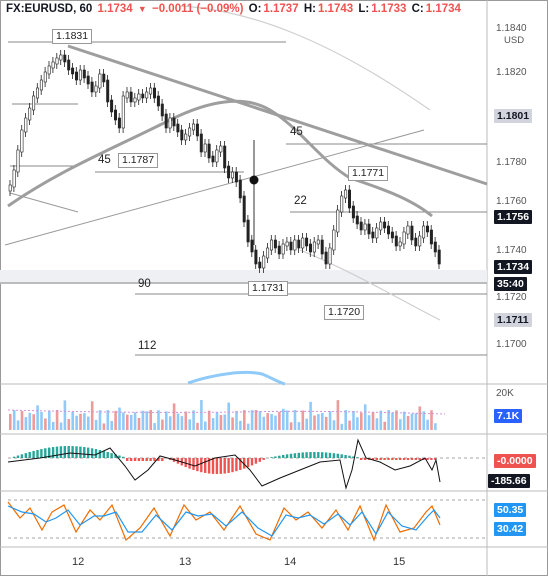 This screenshot has height=576, width=548. Describe the element at coordinates (364, 9) in the screenshot. I see `low-label: L:` at that location.